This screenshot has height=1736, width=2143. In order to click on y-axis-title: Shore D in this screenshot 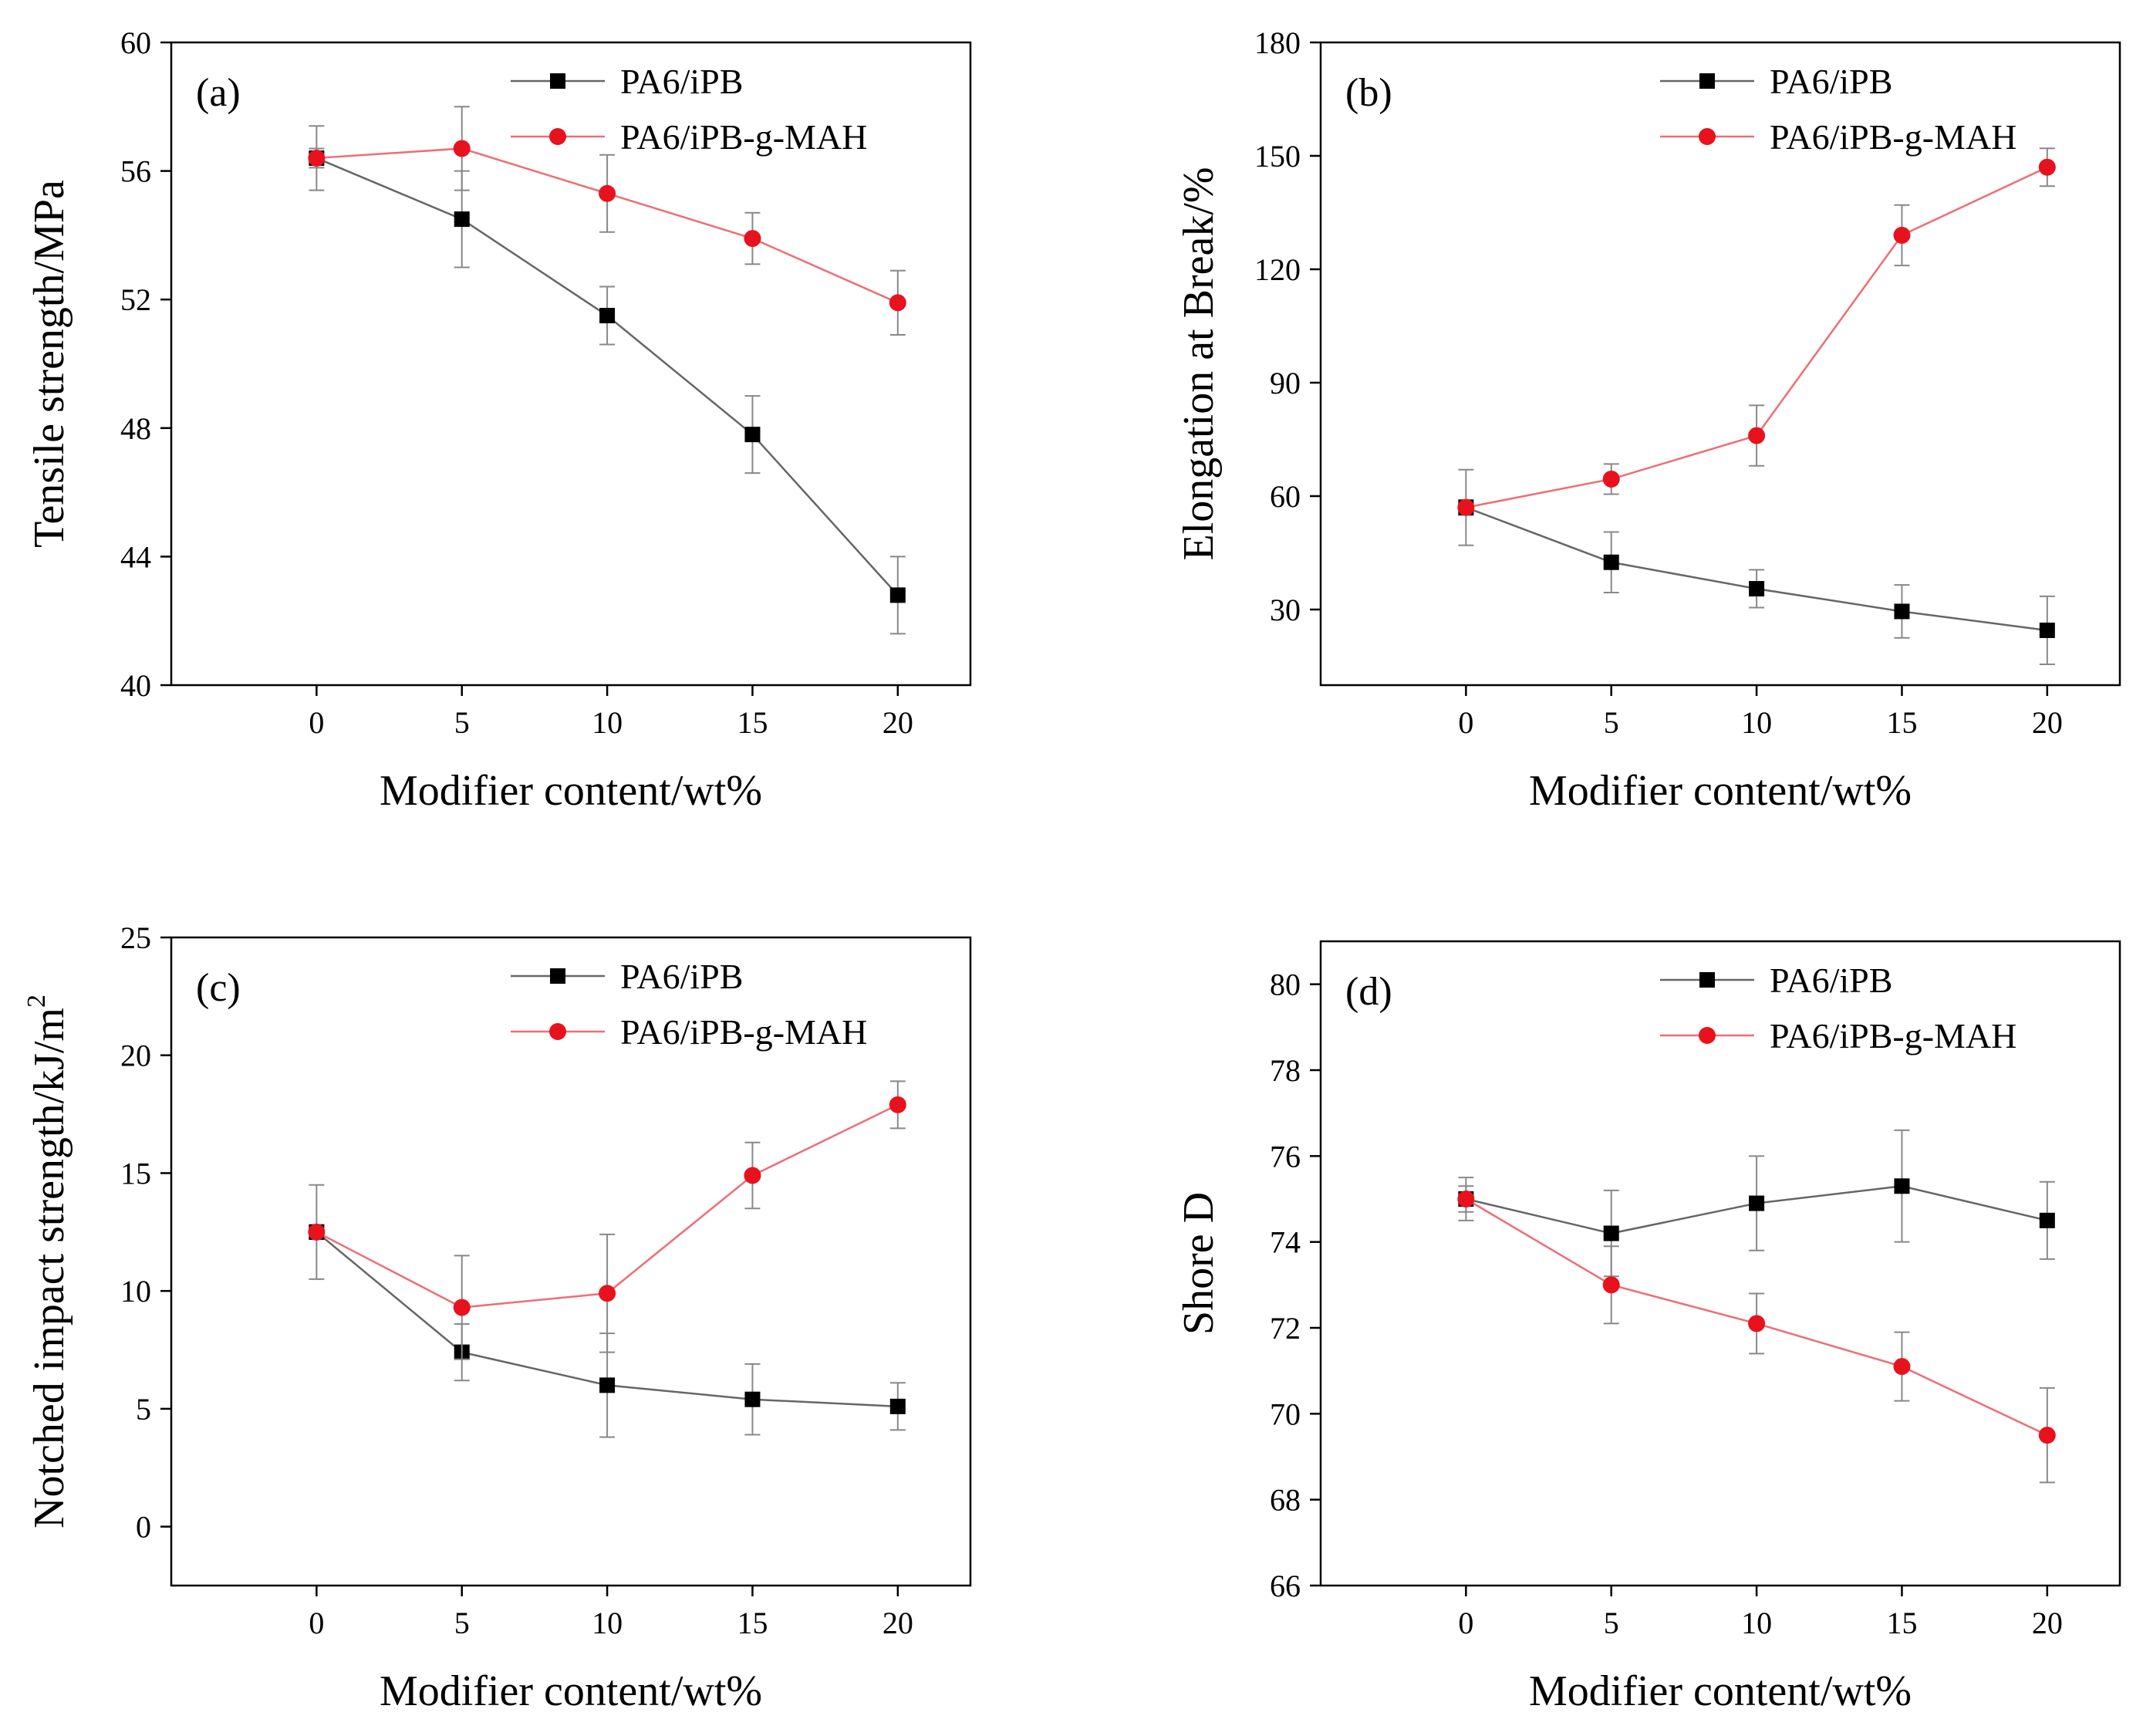, I will do `click(1199, 1263)`.